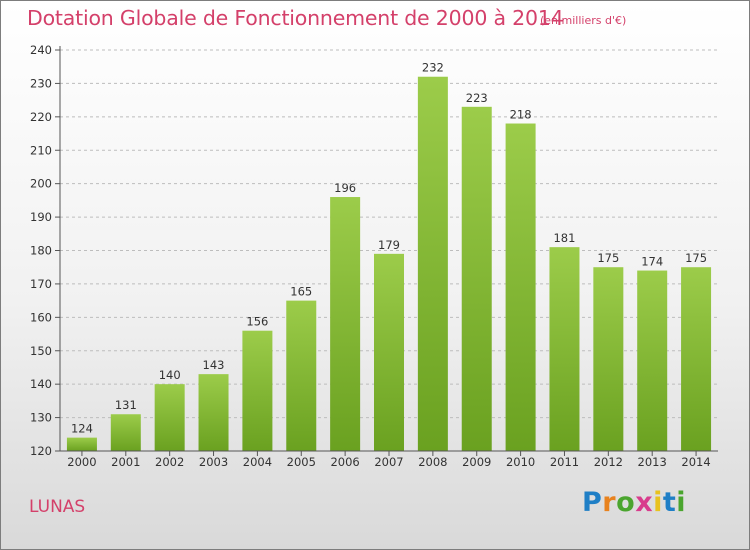 This screenshot has width=750, height=550. Describe the element at coordinates (608, 462) in the screenshot. I see `x-tick-label: 2012` at that location.